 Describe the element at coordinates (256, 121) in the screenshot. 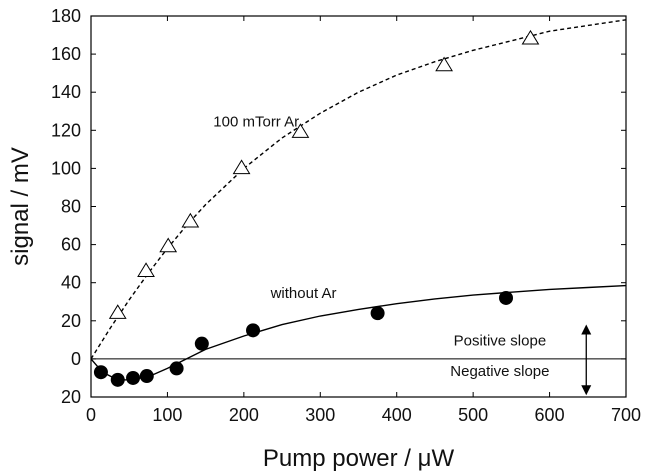

I see `annotation-label: 100 mTorr Ar` at that location.